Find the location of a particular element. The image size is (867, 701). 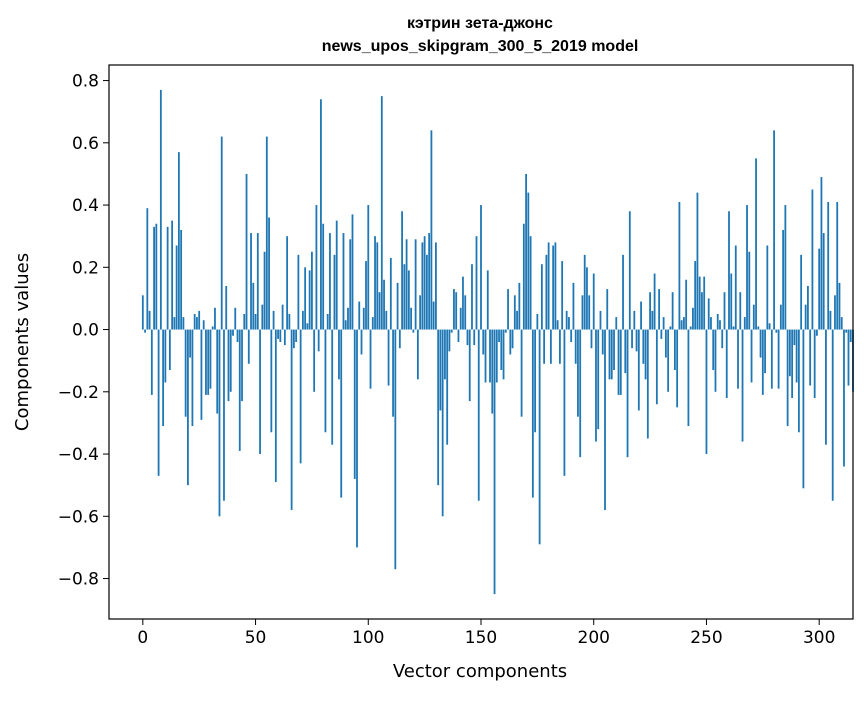

y-tick-label: 0.8 is located at coordinates (85, 82).